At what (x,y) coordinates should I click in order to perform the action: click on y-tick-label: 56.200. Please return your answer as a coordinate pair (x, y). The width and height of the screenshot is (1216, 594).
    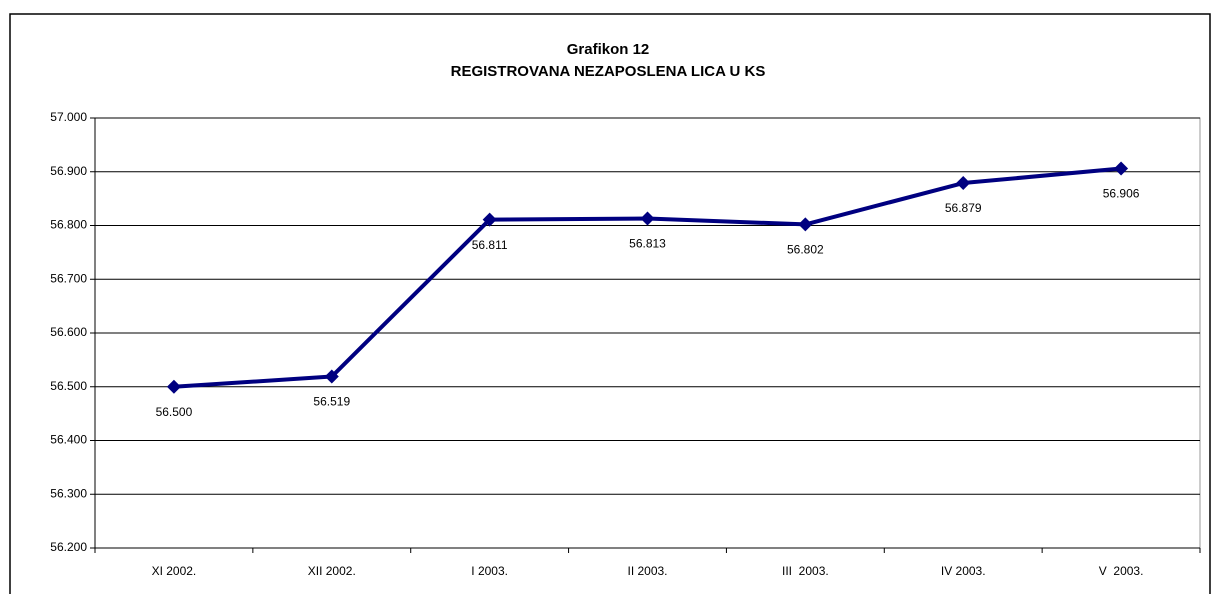
    Looking at the image, I should click on (68, 547).